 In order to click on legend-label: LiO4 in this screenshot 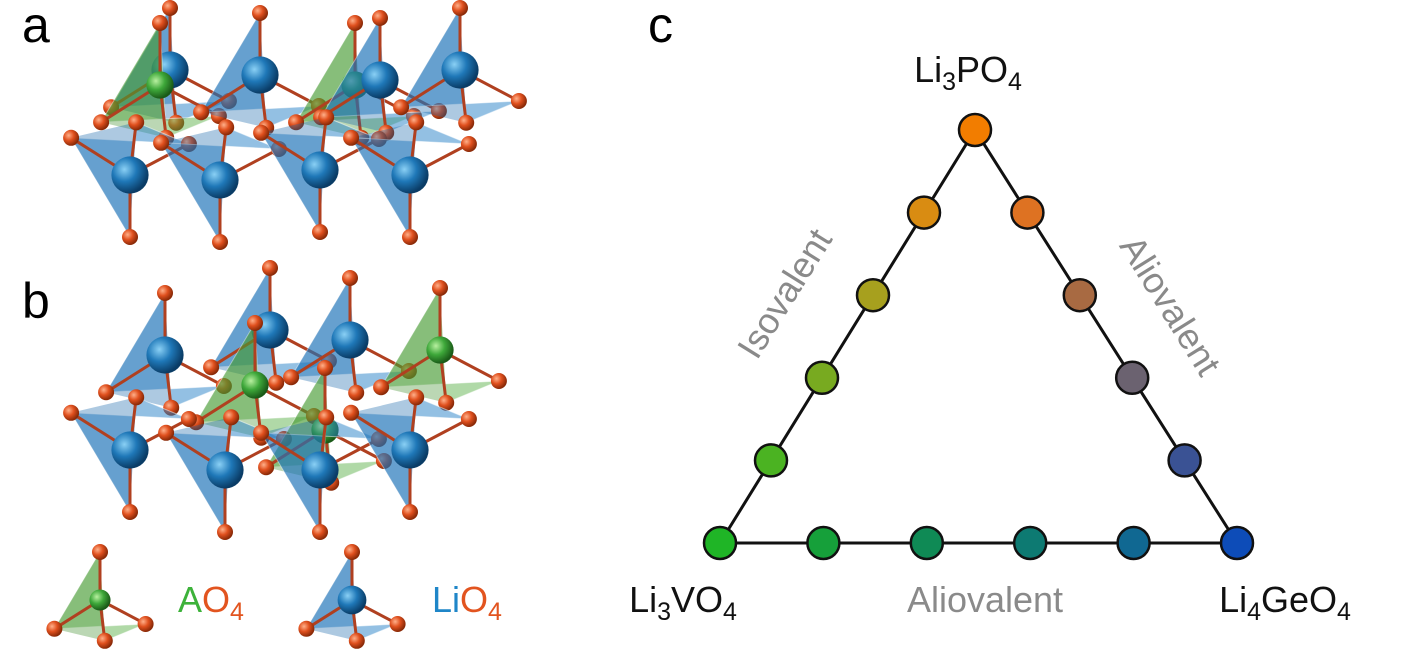, I will do `click(467, 602)`.